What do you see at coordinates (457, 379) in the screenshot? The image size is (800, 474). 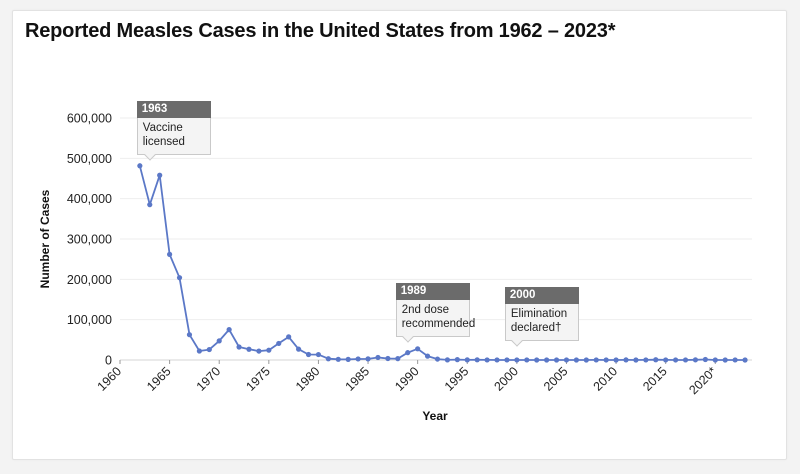 I see `x-tick-label: 1995` at bounding box center [457, 379].